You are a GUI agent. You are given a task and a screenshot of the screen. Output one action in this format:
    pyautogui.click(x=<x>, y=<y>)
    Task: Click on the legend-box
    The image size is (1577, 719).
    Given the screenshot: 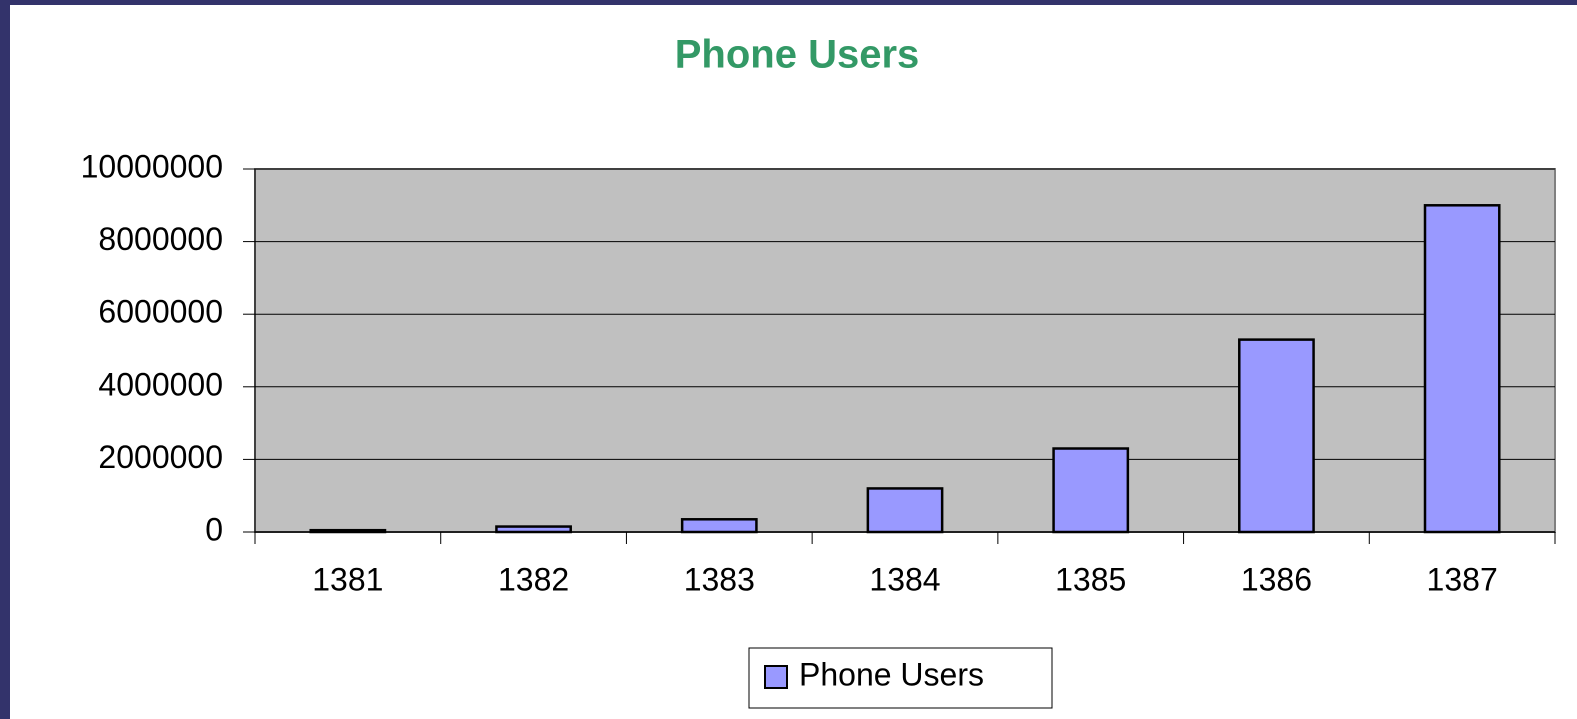 What is the action you would take?
    pyautogui.click(x=900, y=678)
    